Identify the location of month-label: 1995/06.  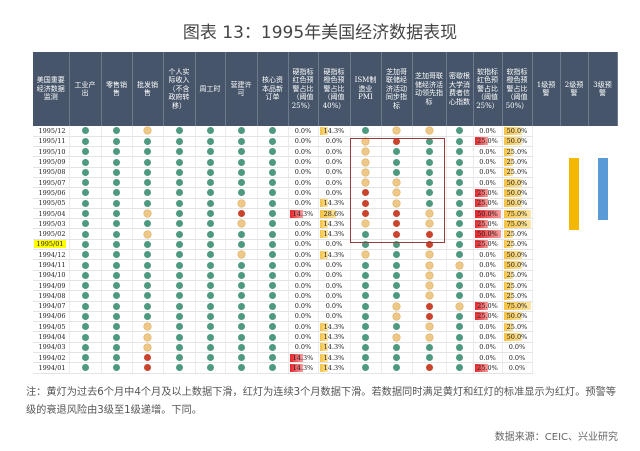
(51, 193).